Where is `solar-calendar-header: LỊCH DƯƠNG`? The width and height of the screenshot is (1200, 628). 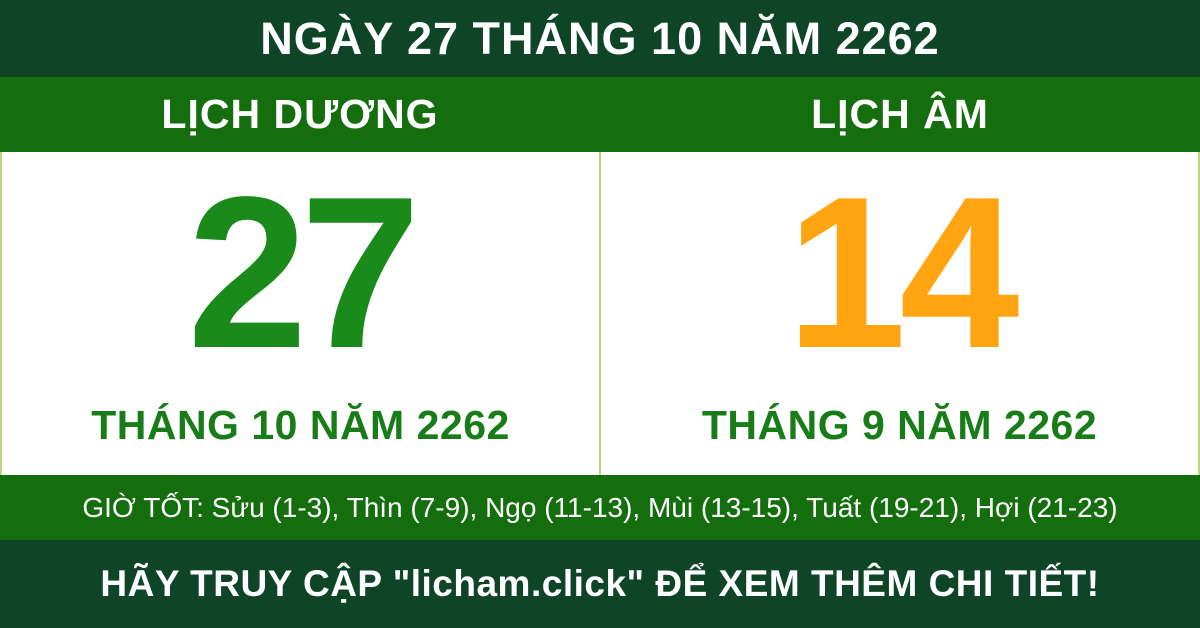 solar-calendar-header: LỊCH DƯƠNG is located at coordinates (300, 114).